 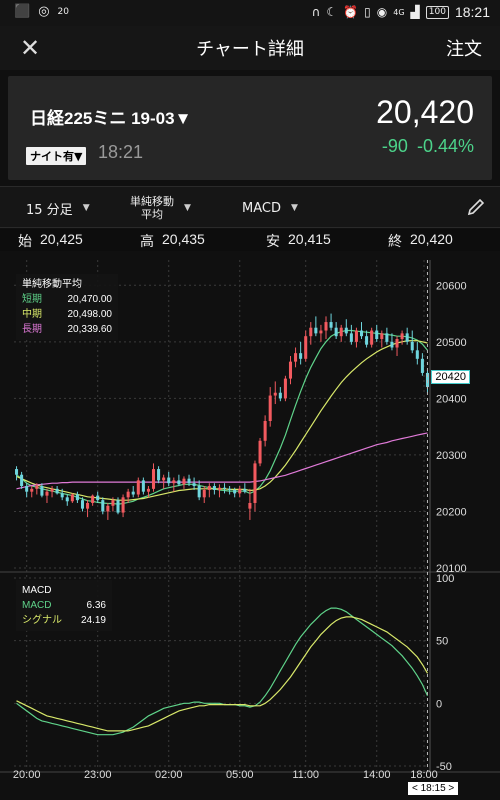 What do you see at coordinates (394, 146) in the screenshot?
I see `change-value: -90` at bounding box center [394, 146].